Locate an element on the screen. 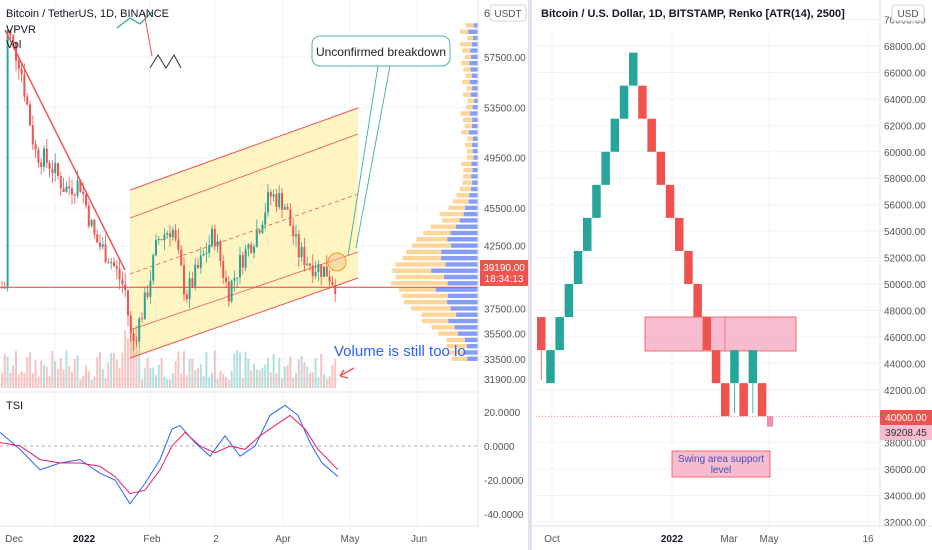 This screenshot has width=932, height=550. indicator-tsi: TSI is located at coordinates (14, 406).